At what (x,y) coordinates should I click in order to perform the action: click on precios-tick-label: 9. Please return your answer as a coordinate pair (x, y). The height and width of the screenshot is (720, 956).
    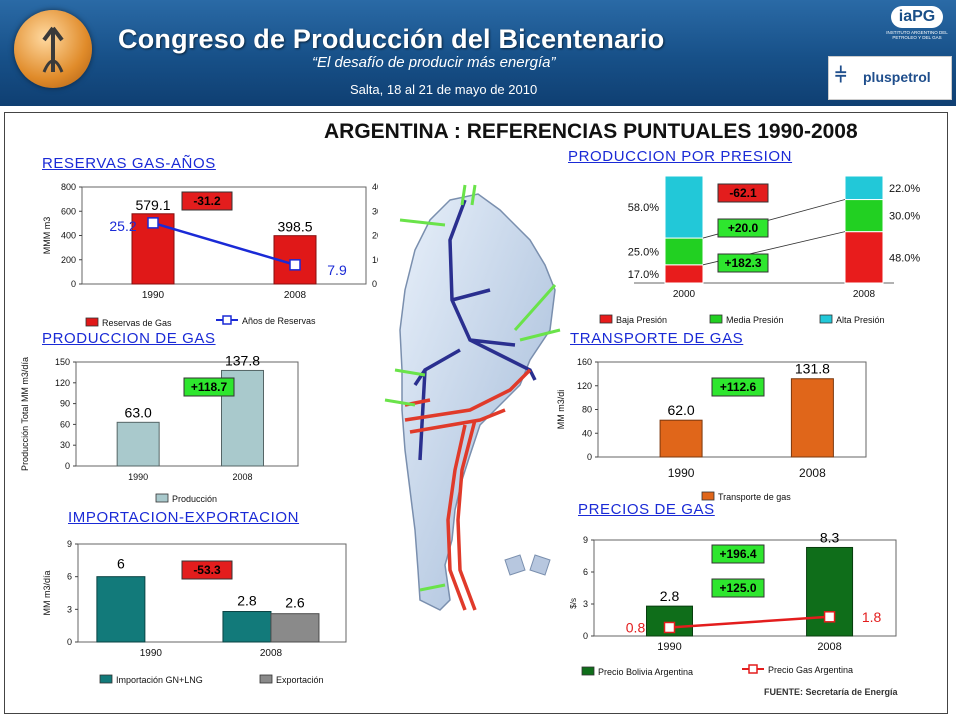
    Looking at the image, I should click on (585, 540).